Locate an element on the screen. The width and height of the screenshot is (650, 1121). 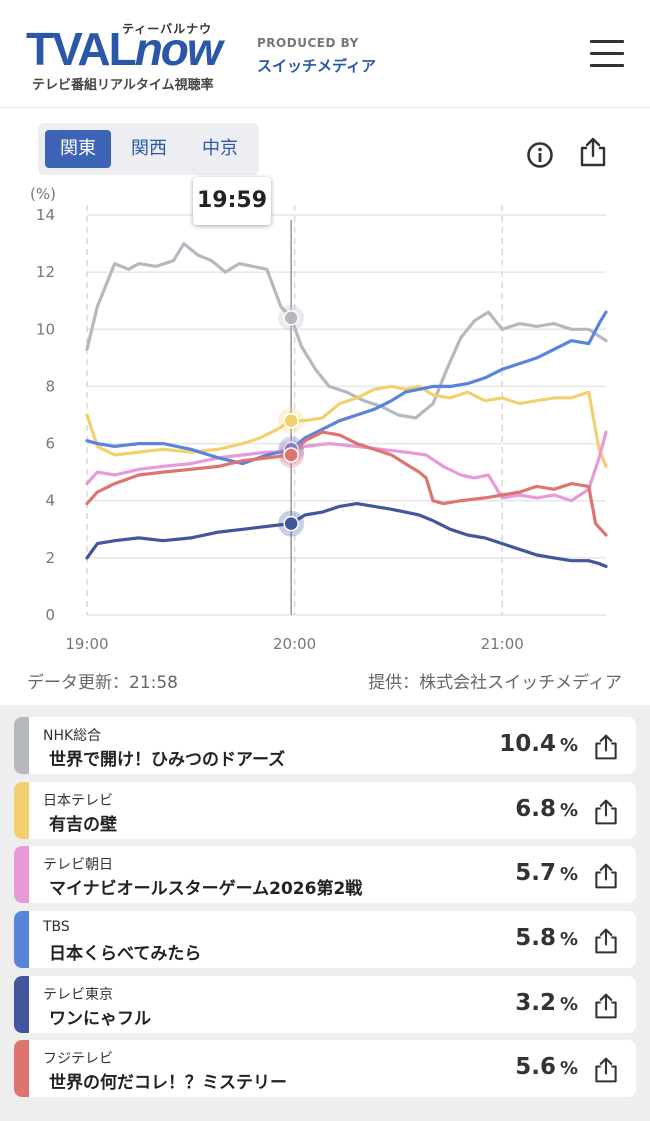
data-updated-label: データ更新：21:58 is located at coordinates (102, 683).